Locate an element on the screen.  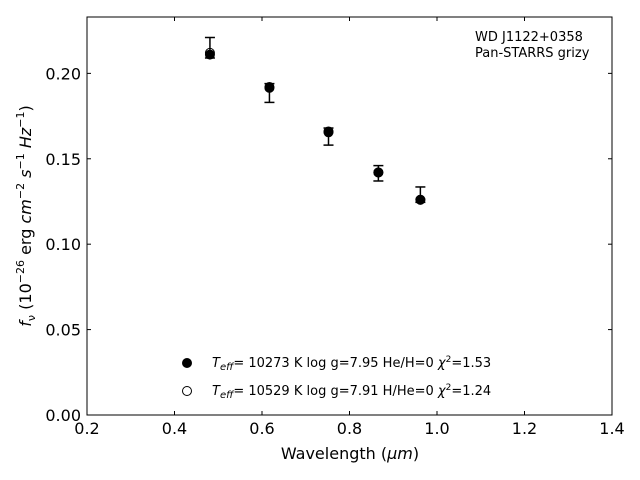
legend-marker-filled is located at coordinates (187, 363).